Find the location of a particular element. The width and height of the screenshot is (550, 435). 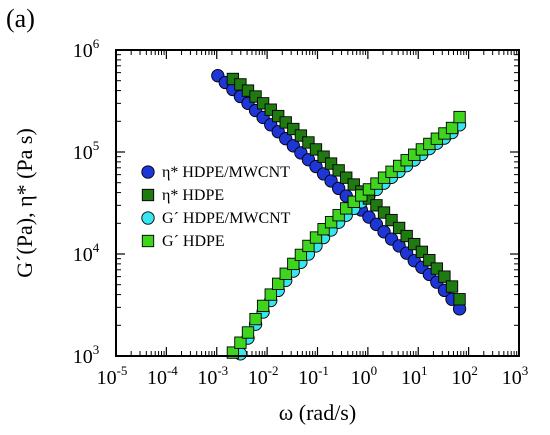

y-tick-label: 10³ is located at coordinates (86, 355).